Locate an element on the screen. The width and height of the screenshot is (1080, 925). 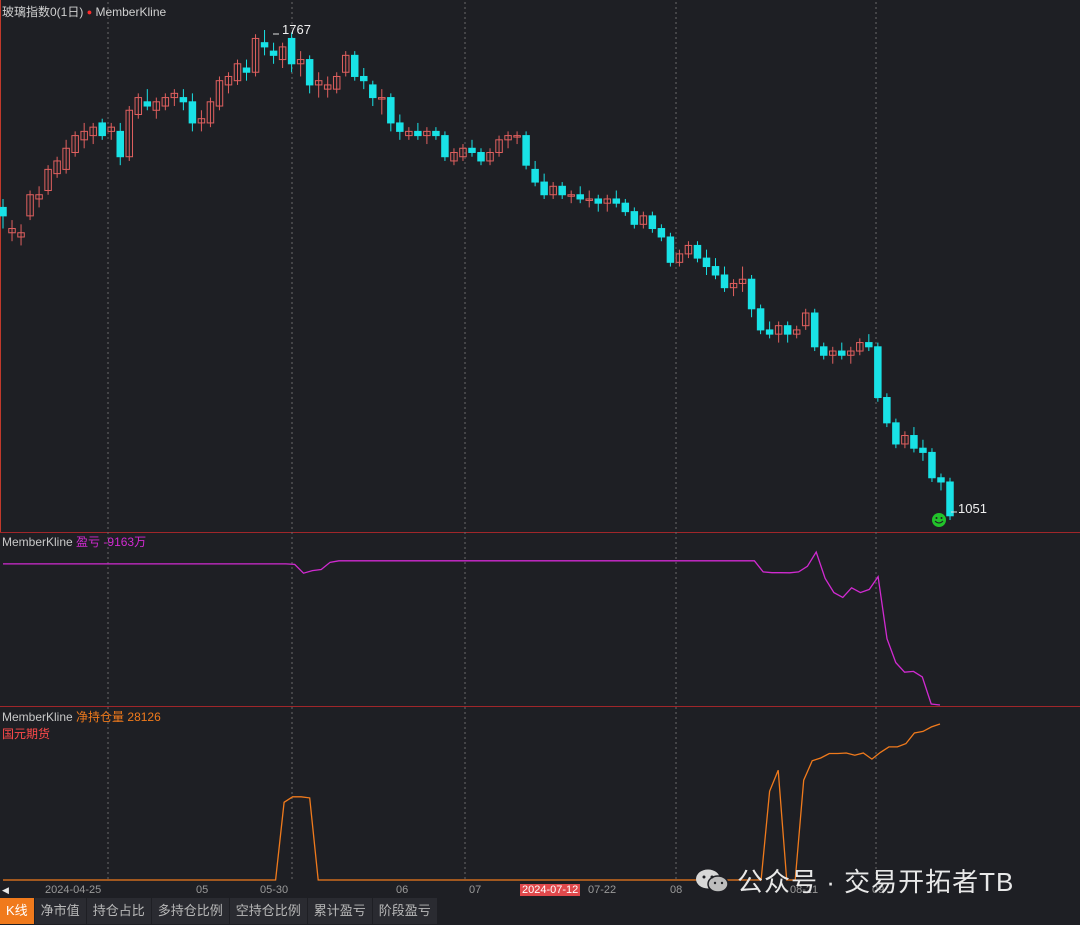
main-chart-header: 玻璃指数0(1日) ● MemberKline is located at coordinates (84, 12).